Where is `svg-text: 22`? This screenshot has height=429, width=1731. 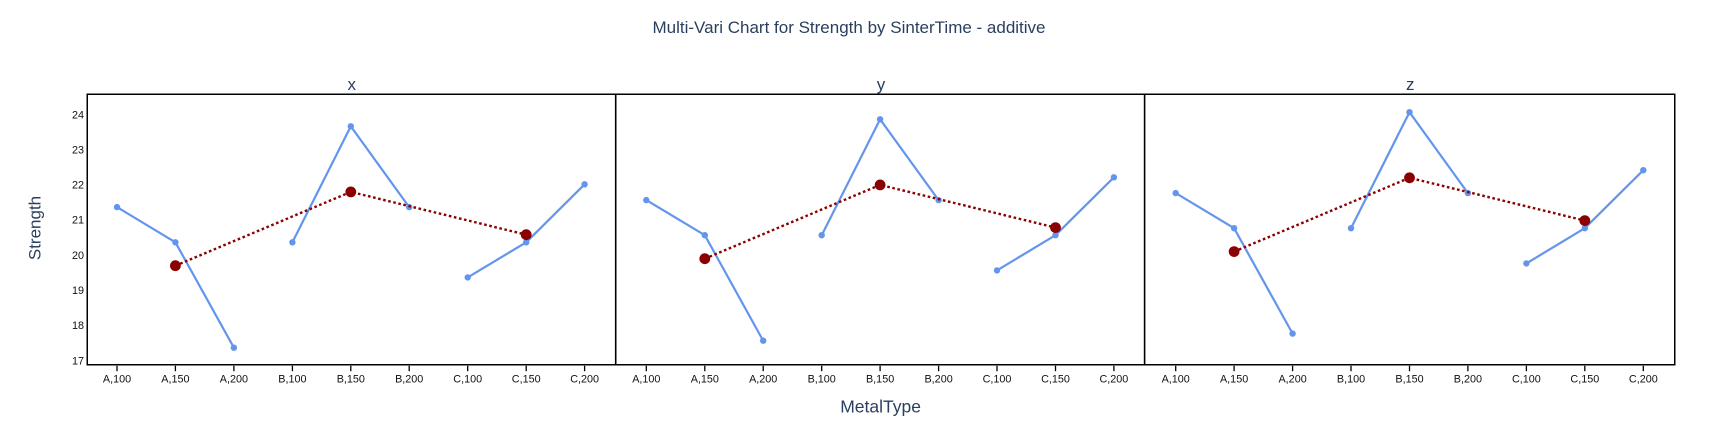 svg-text: 22 is located at coordinates (78, 186).